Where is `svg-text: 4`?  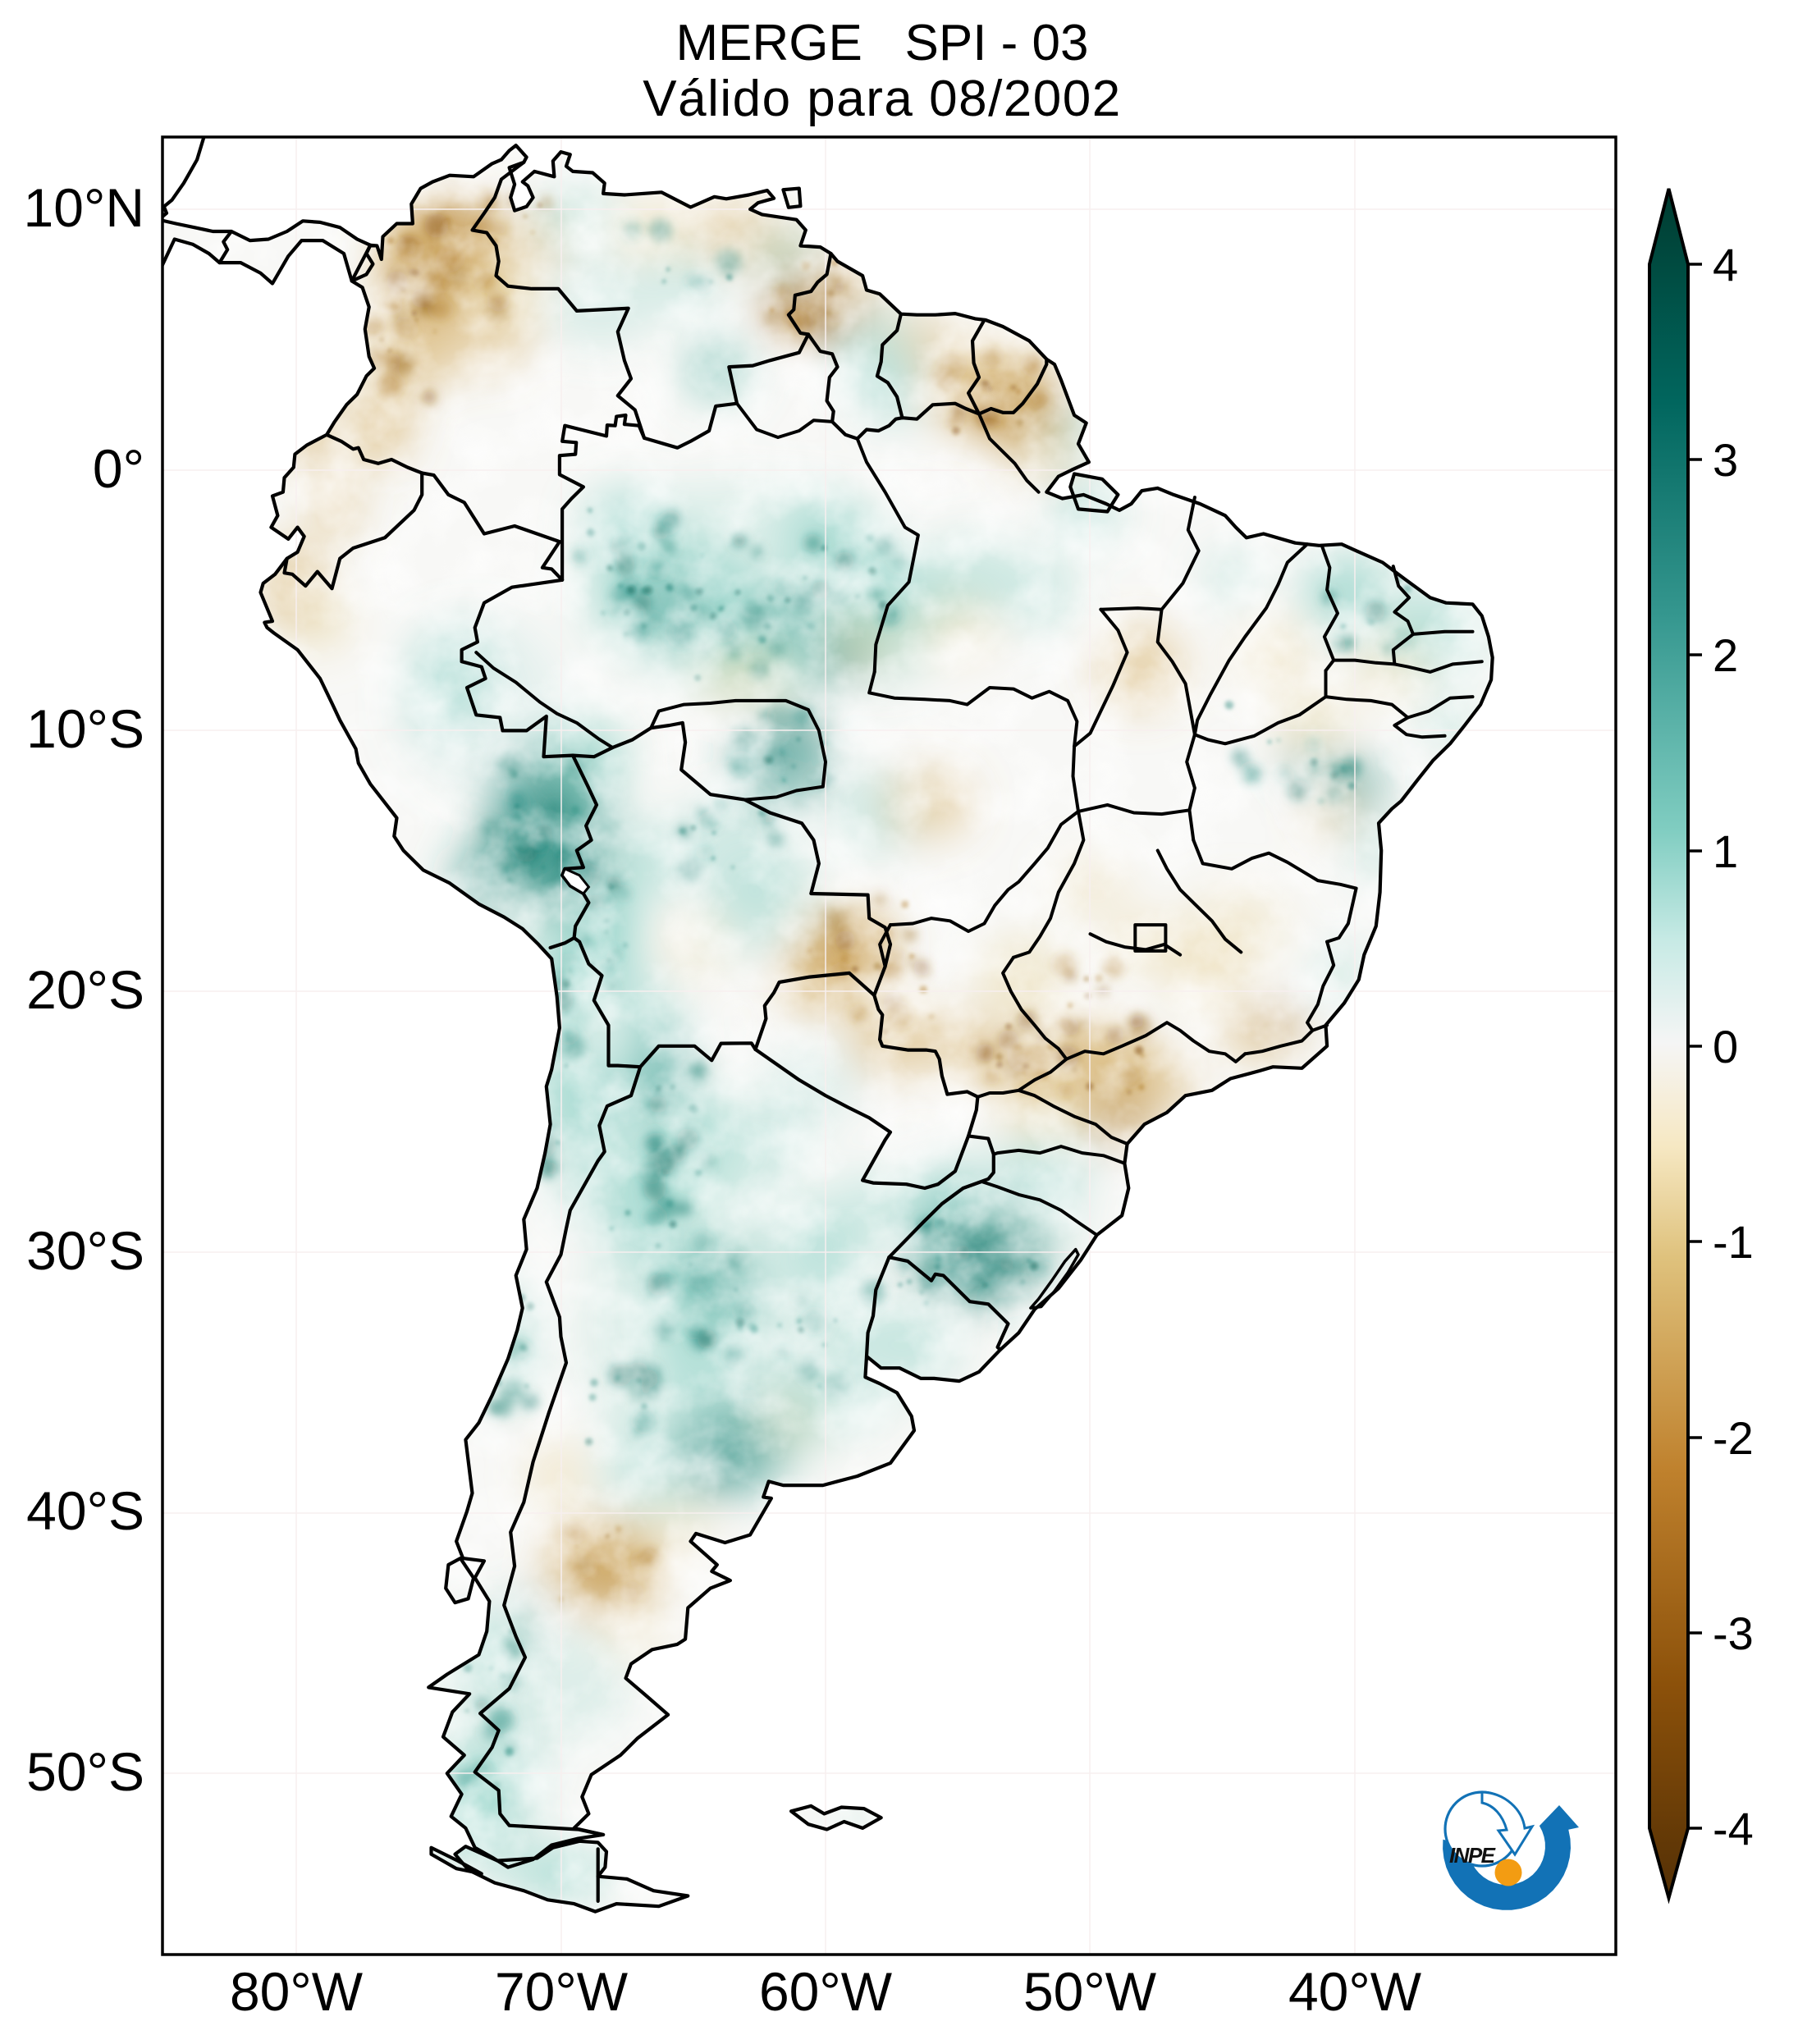 svg-text: 4 is located at coordinates (1725, 264).